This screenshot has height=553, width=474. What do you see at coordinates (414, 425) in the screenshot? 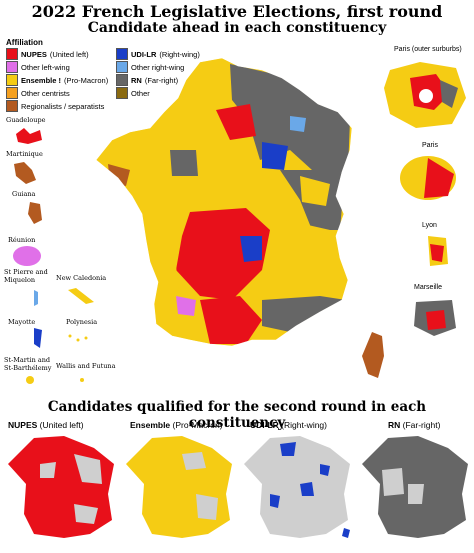
I see `small-map-title-rn: RN (Far-right)` at bounding box center [414, 425].